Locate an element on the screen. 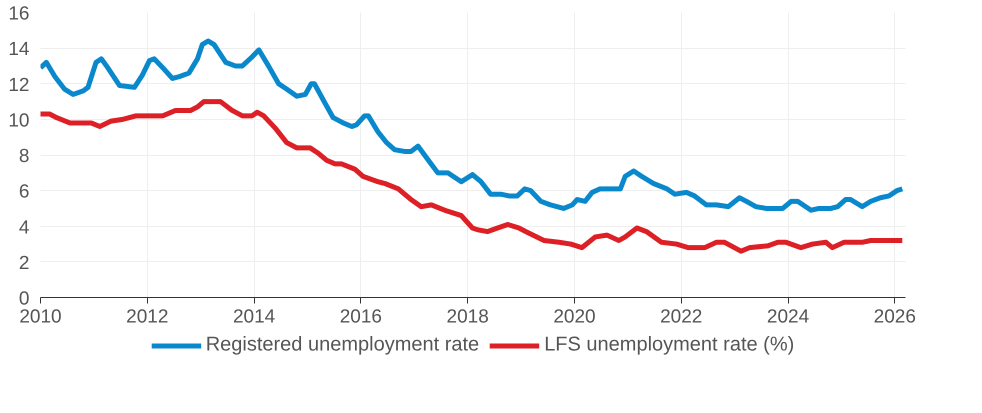  x-tick-label: 2016 is located at coordinates (361, 317).